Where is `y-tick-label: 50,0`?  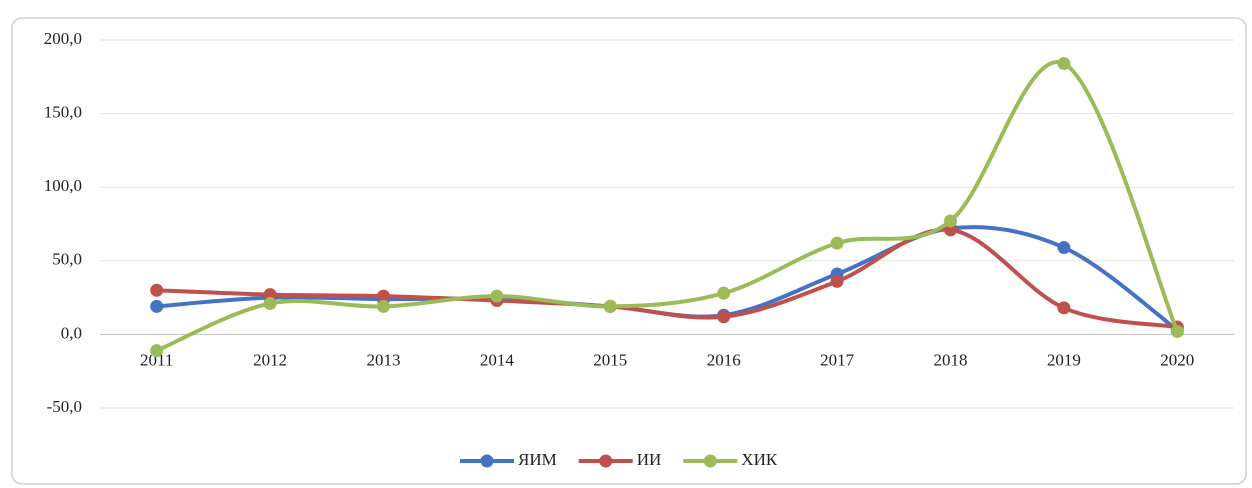 y-tick-label: 50,0 is located at coordinates (67, 259).